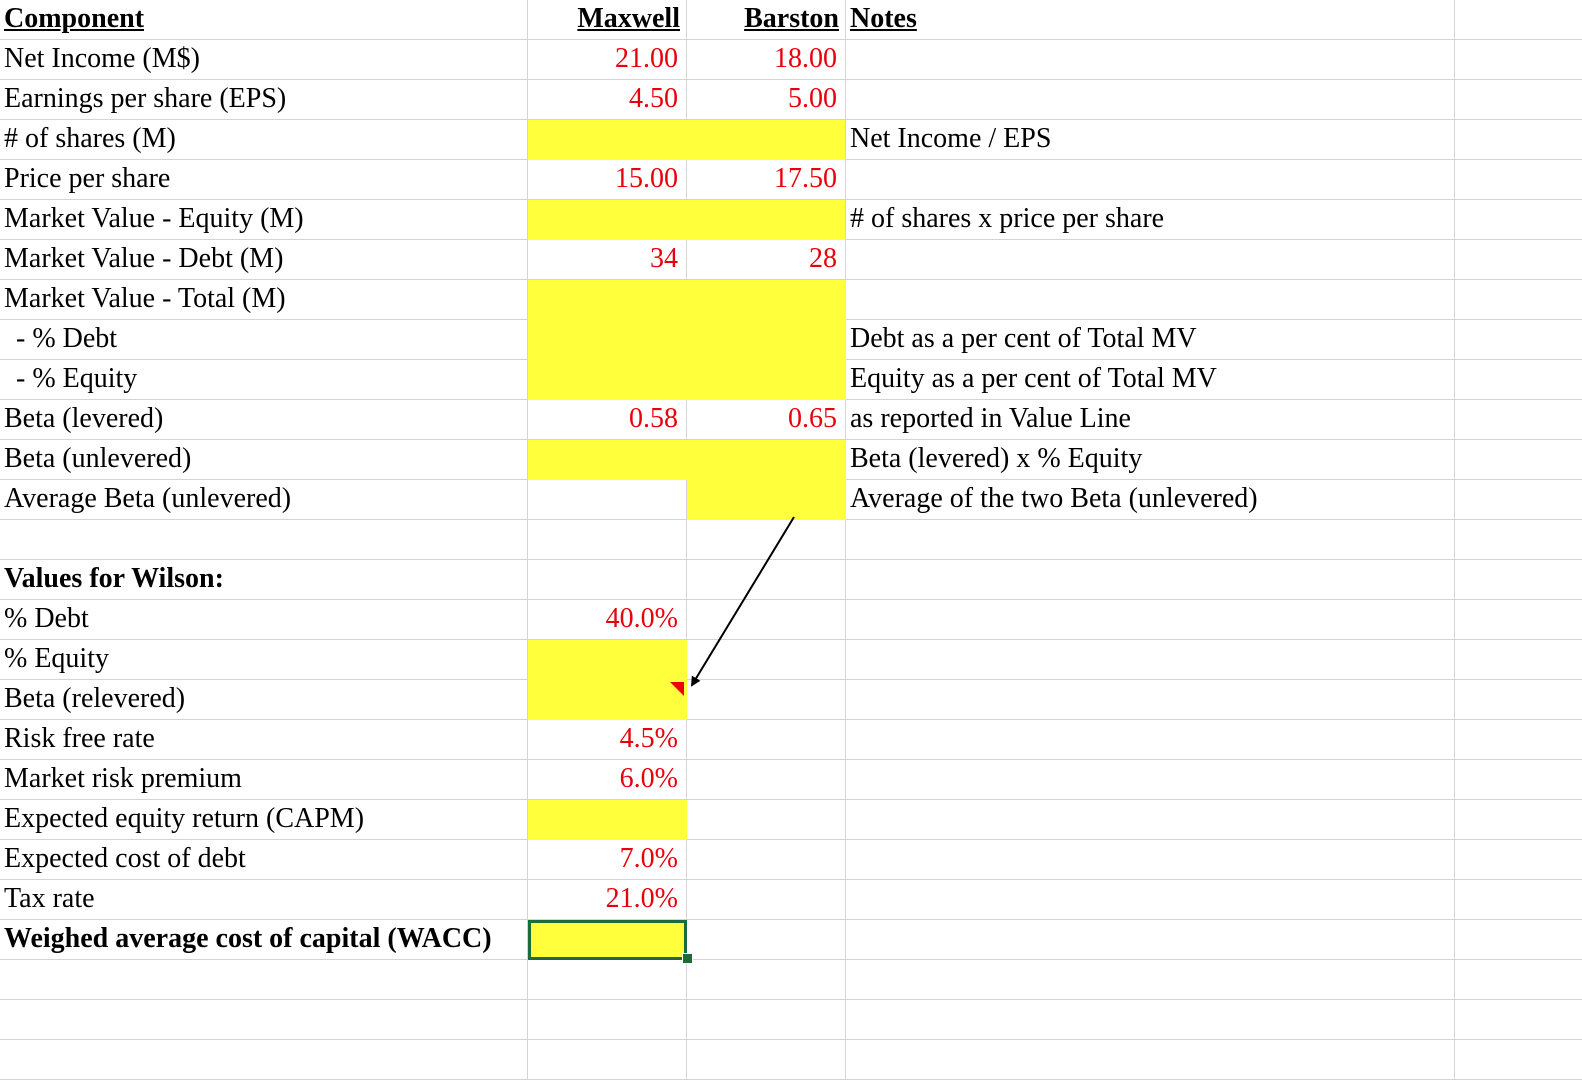 This screenshot has width=1582, height=1080. What do you see at coordinates (264, 180) in the screenshot?
I see `row-label: Price per share` at bounding box center [264, 180].